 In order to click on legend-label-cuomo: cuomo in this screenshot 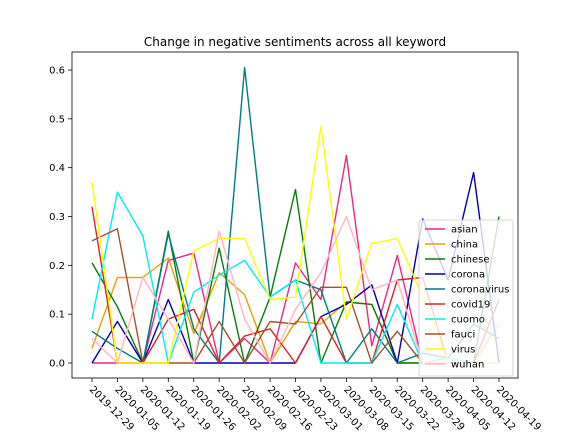, I will do `click(468, 320)`.